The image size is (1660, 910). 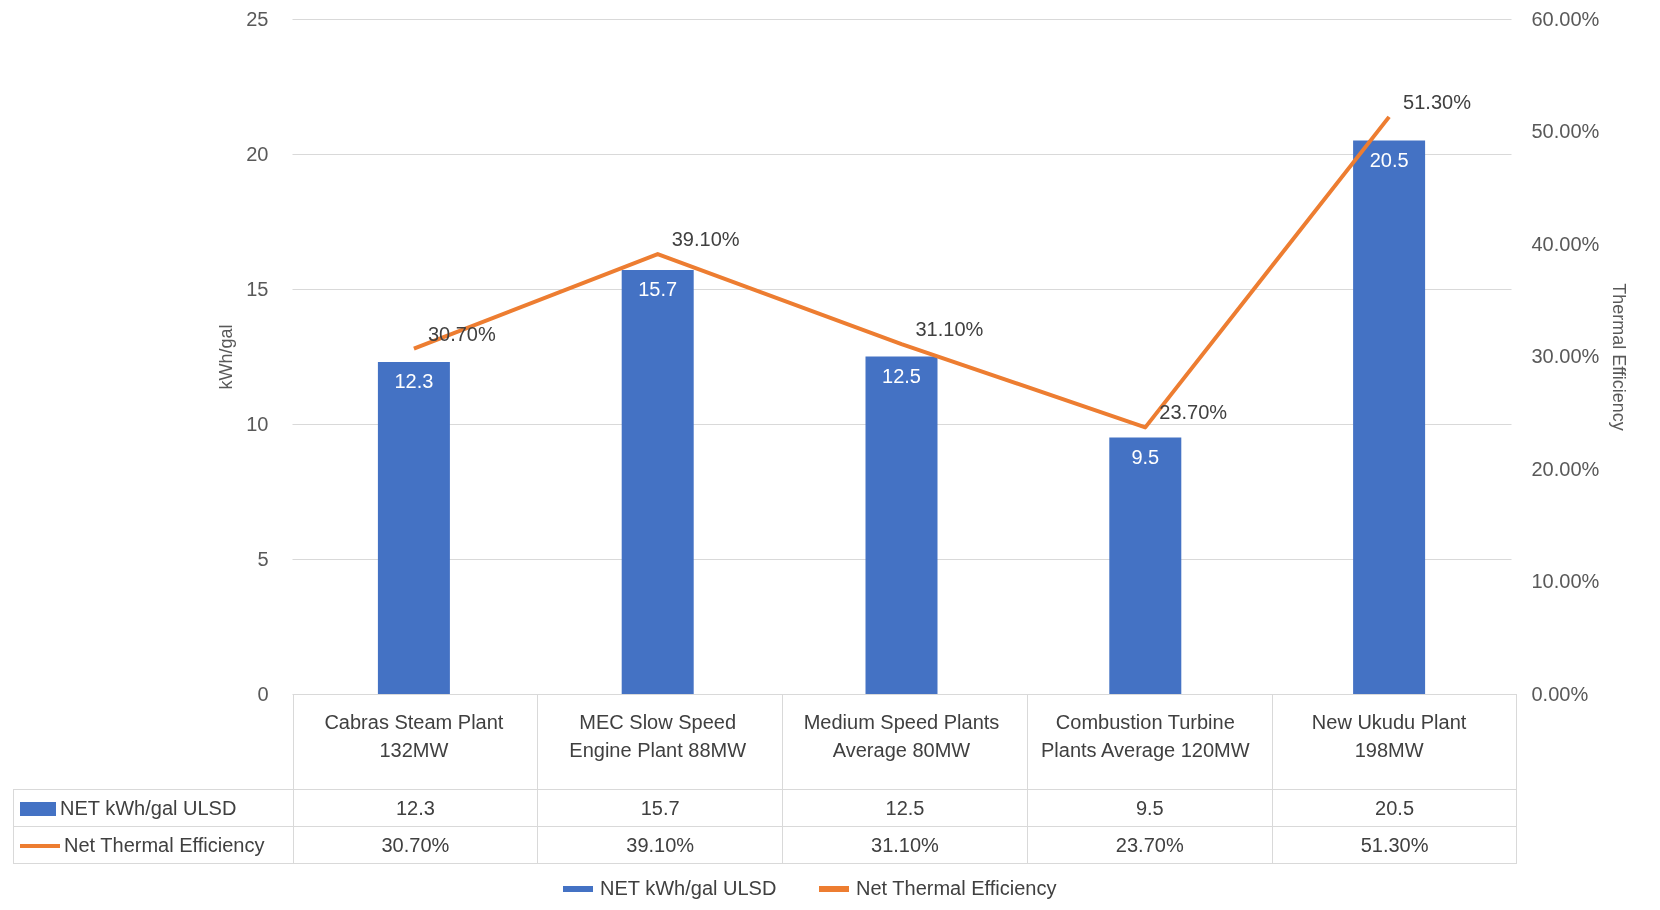 I want to click on y-tick-label: 25, so click(x=257, y=18).